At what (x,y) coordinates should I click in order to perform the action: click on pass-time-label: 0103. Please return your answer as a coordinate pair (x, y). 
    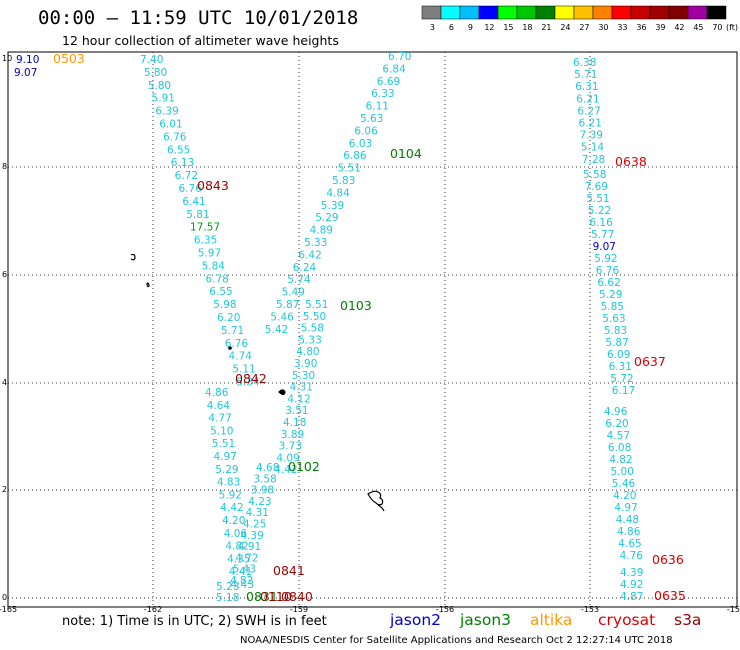
    Looking at the image, I should click on (356, 305).